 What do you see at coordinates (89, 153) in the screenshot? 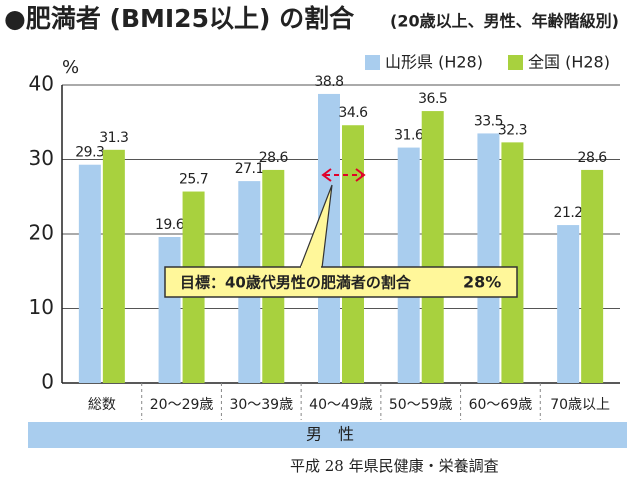
I see `data-label: 29.3` at bounding box center [89, 153].